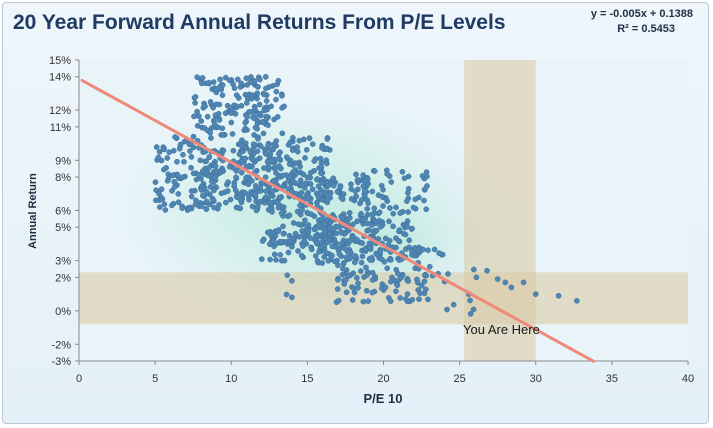 Image resolution: width=713 pixels, height=428 pixels. I want to click on y-tick-label: 2%, so click(63, 278).